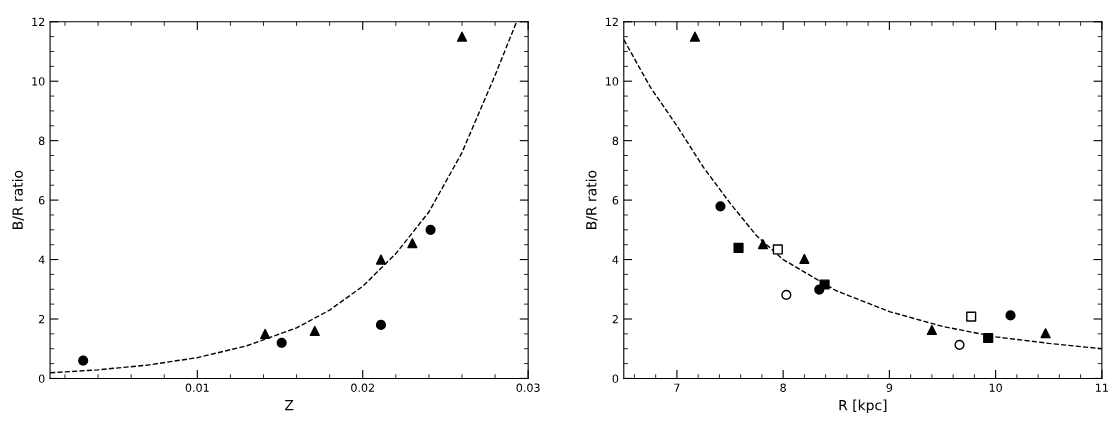 The image size is (1113, 435). Describe the element at coordinates (1102, 387) in the screenshot. I see `x-tick-label: 11` at that location.